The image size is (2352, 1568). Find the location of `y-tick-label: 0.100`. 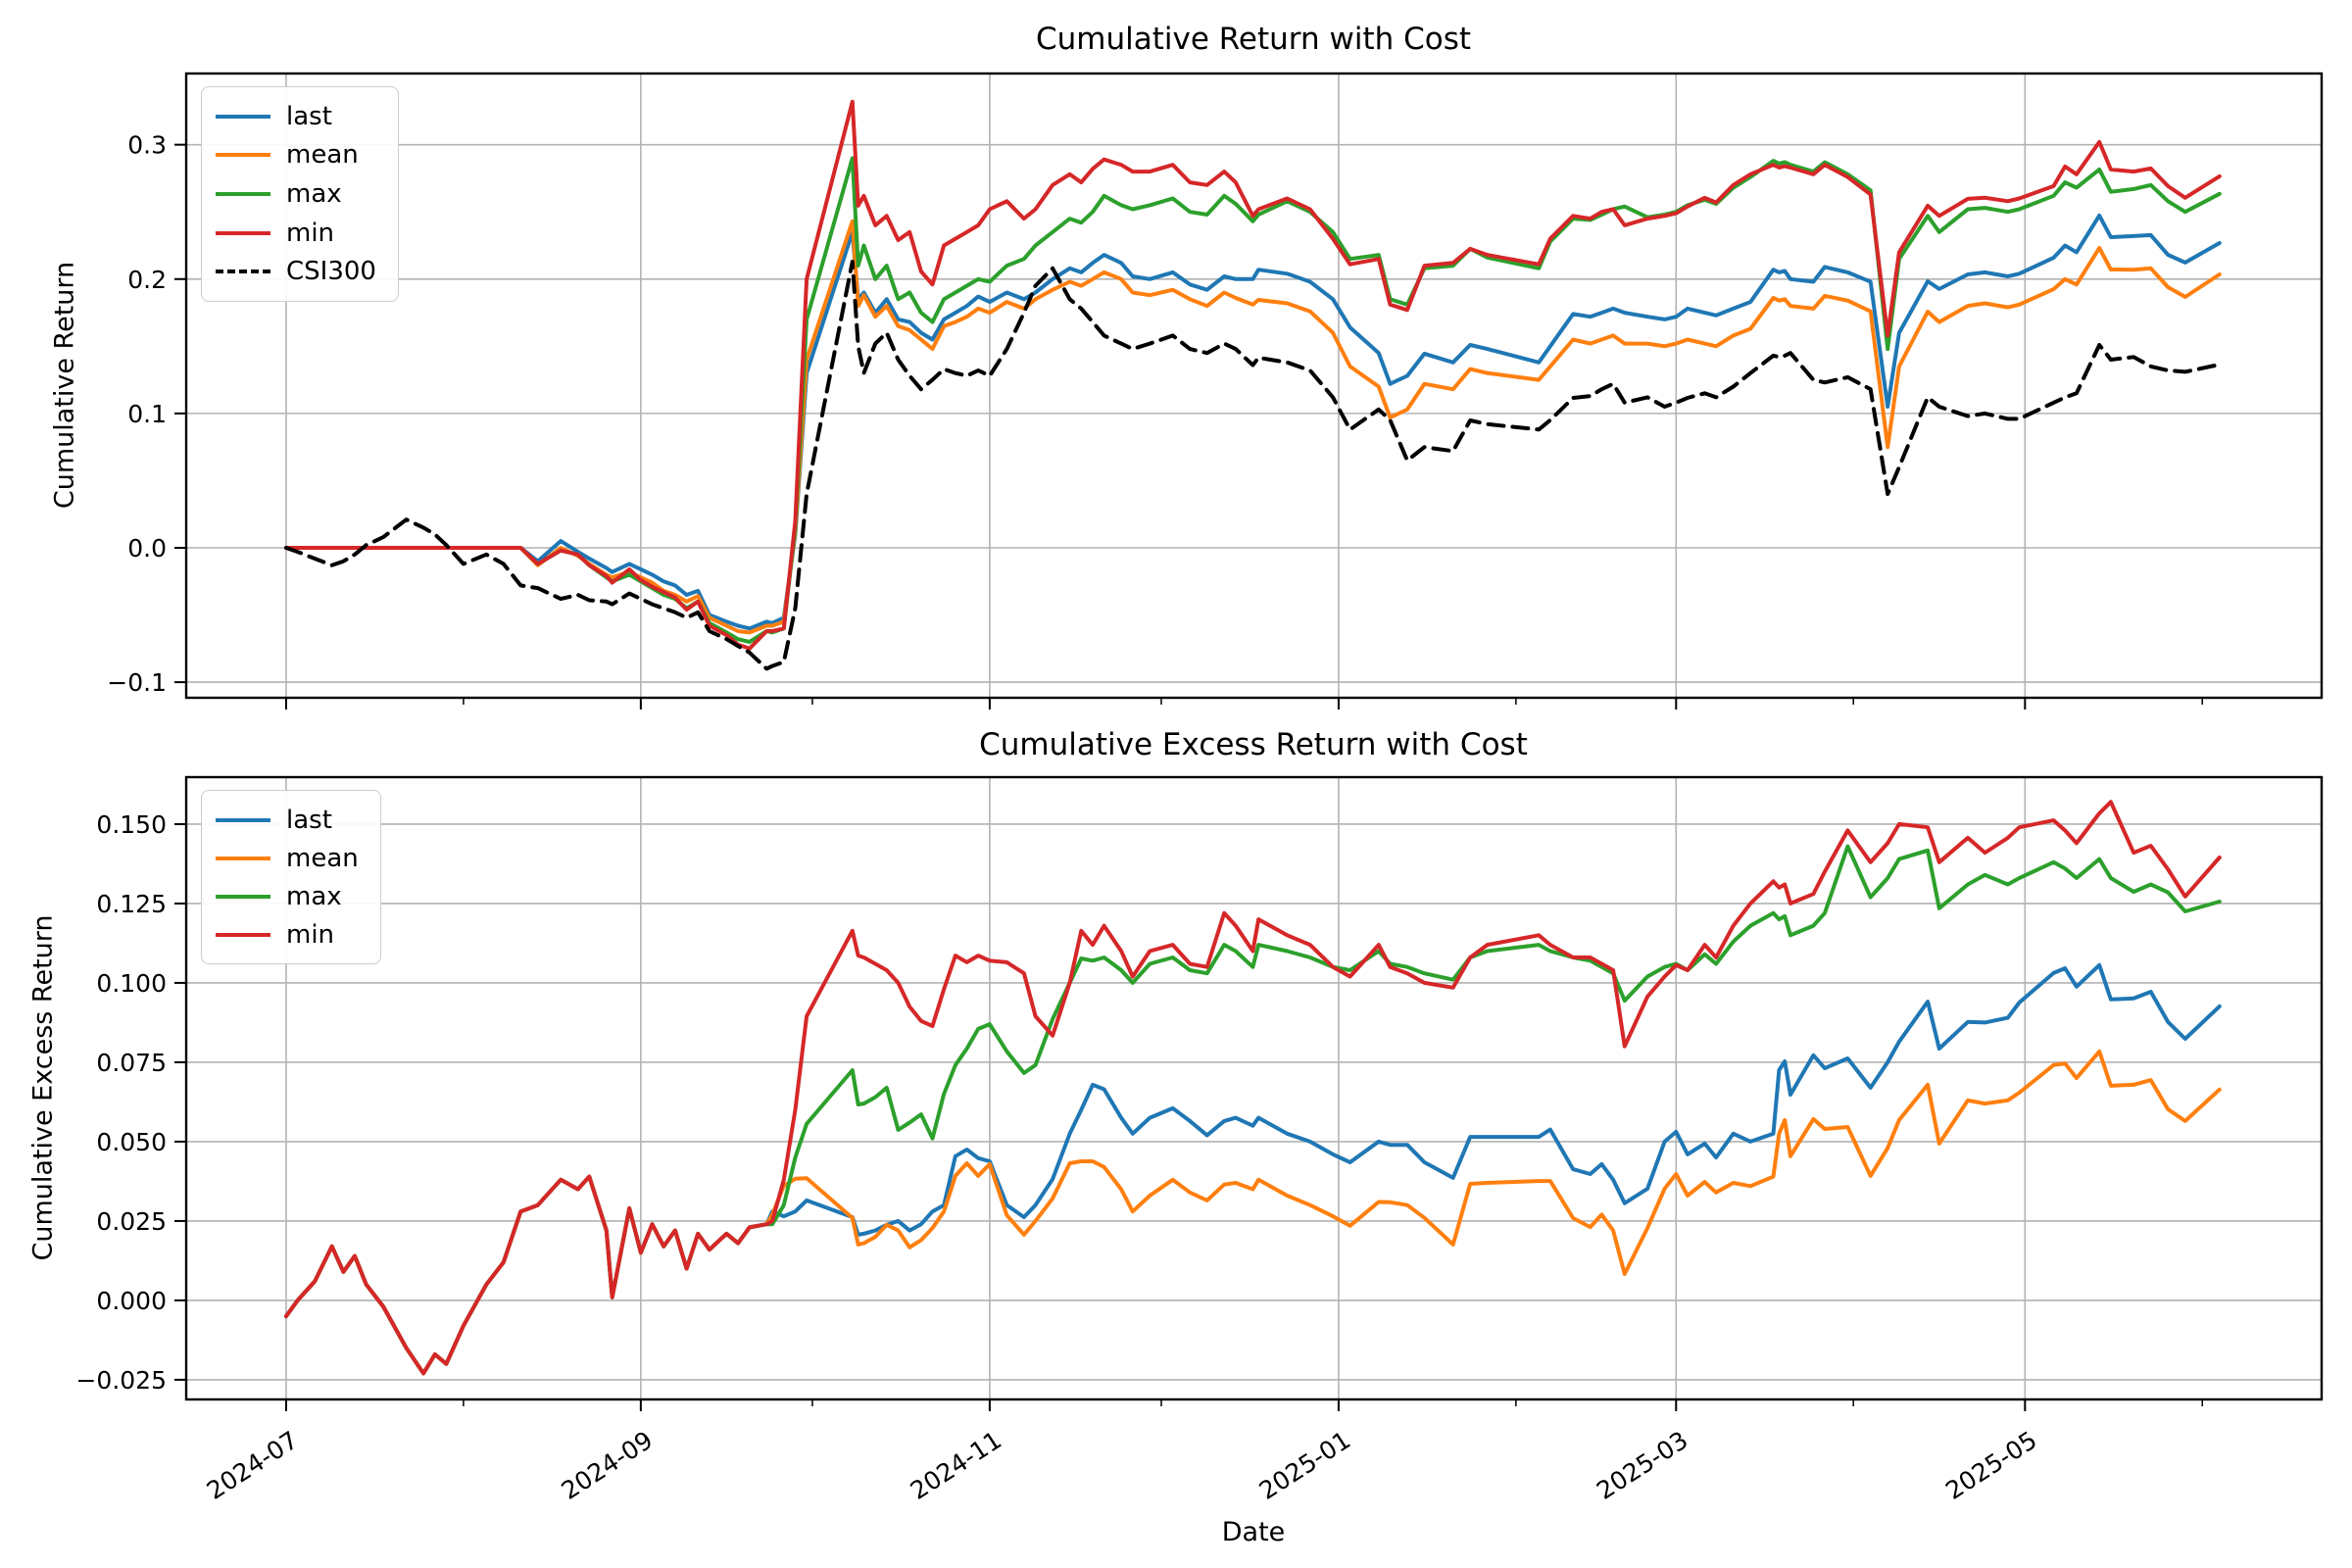

y-tick-label: 0.100 is located at coordinates (131, 983).